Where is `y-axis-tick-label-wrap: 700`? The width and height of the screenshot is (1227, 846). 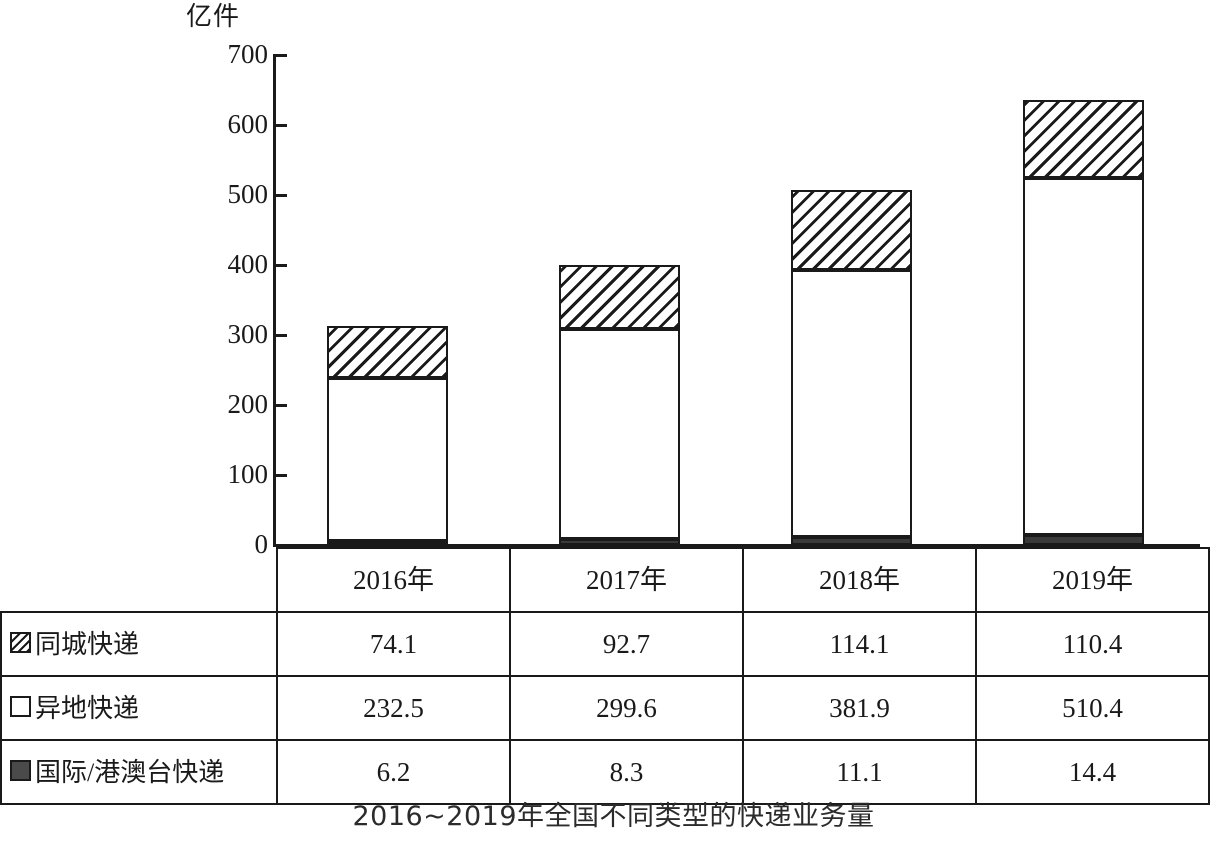 y-axis-tick-label-wrap: 700 is located at coordinates (134, 54).